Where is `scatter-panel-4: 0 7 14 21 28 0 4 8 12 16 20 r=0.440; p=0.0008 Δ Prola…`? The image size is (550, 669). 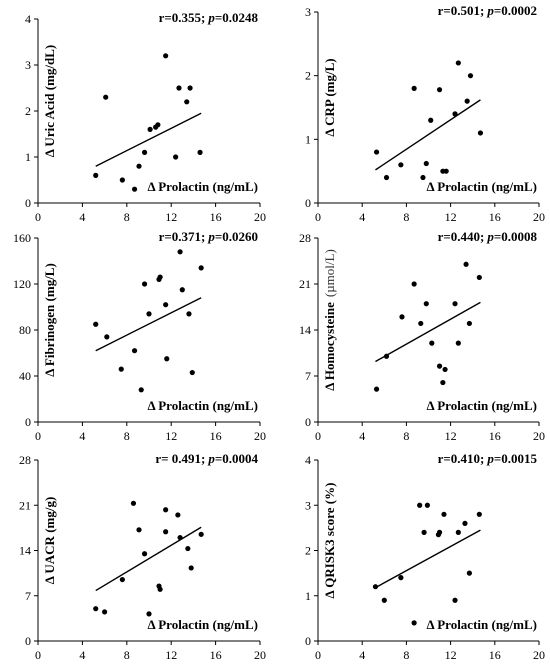 scatter-panel-4: 0 7 14 21 28 0 4 8 12 16 20 r=0.440; p=0.0008 Δ Prola… is located at coordinates (422, 336).